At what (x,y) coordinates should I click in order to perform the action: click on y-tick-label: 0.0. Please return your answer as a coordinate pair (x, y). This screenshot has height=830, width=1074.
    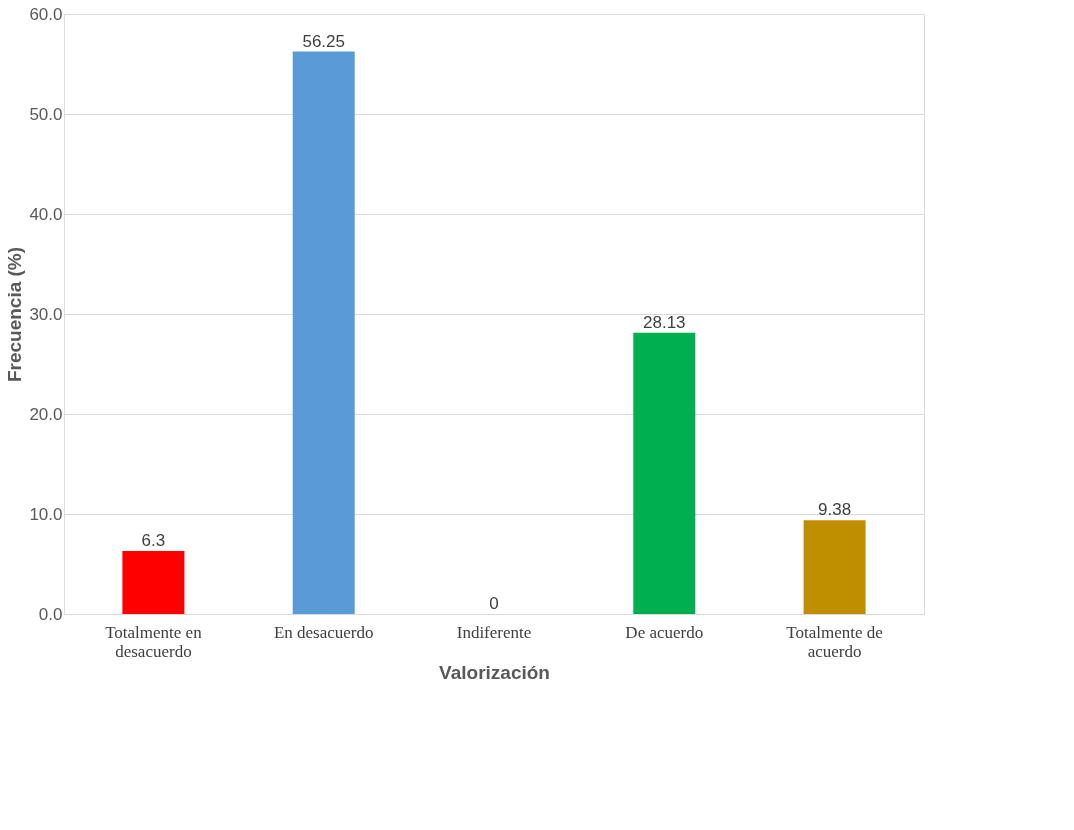
    Looking at the image, I should click on (50, 614).